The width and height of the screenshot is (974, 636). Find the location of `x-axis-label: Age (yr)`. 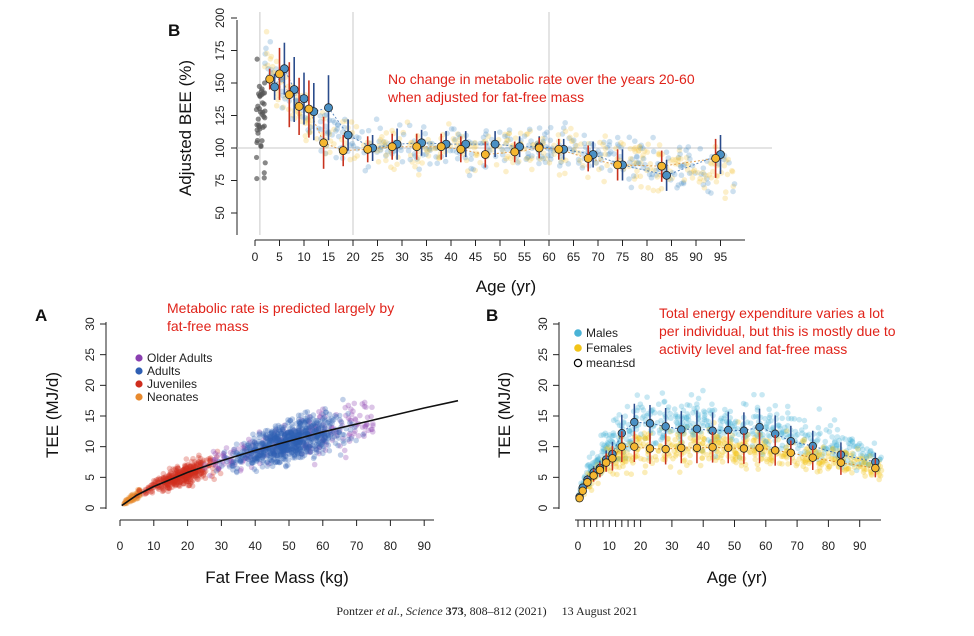

x-axis-label: Age (yr) is located at coordinates (506, 286).